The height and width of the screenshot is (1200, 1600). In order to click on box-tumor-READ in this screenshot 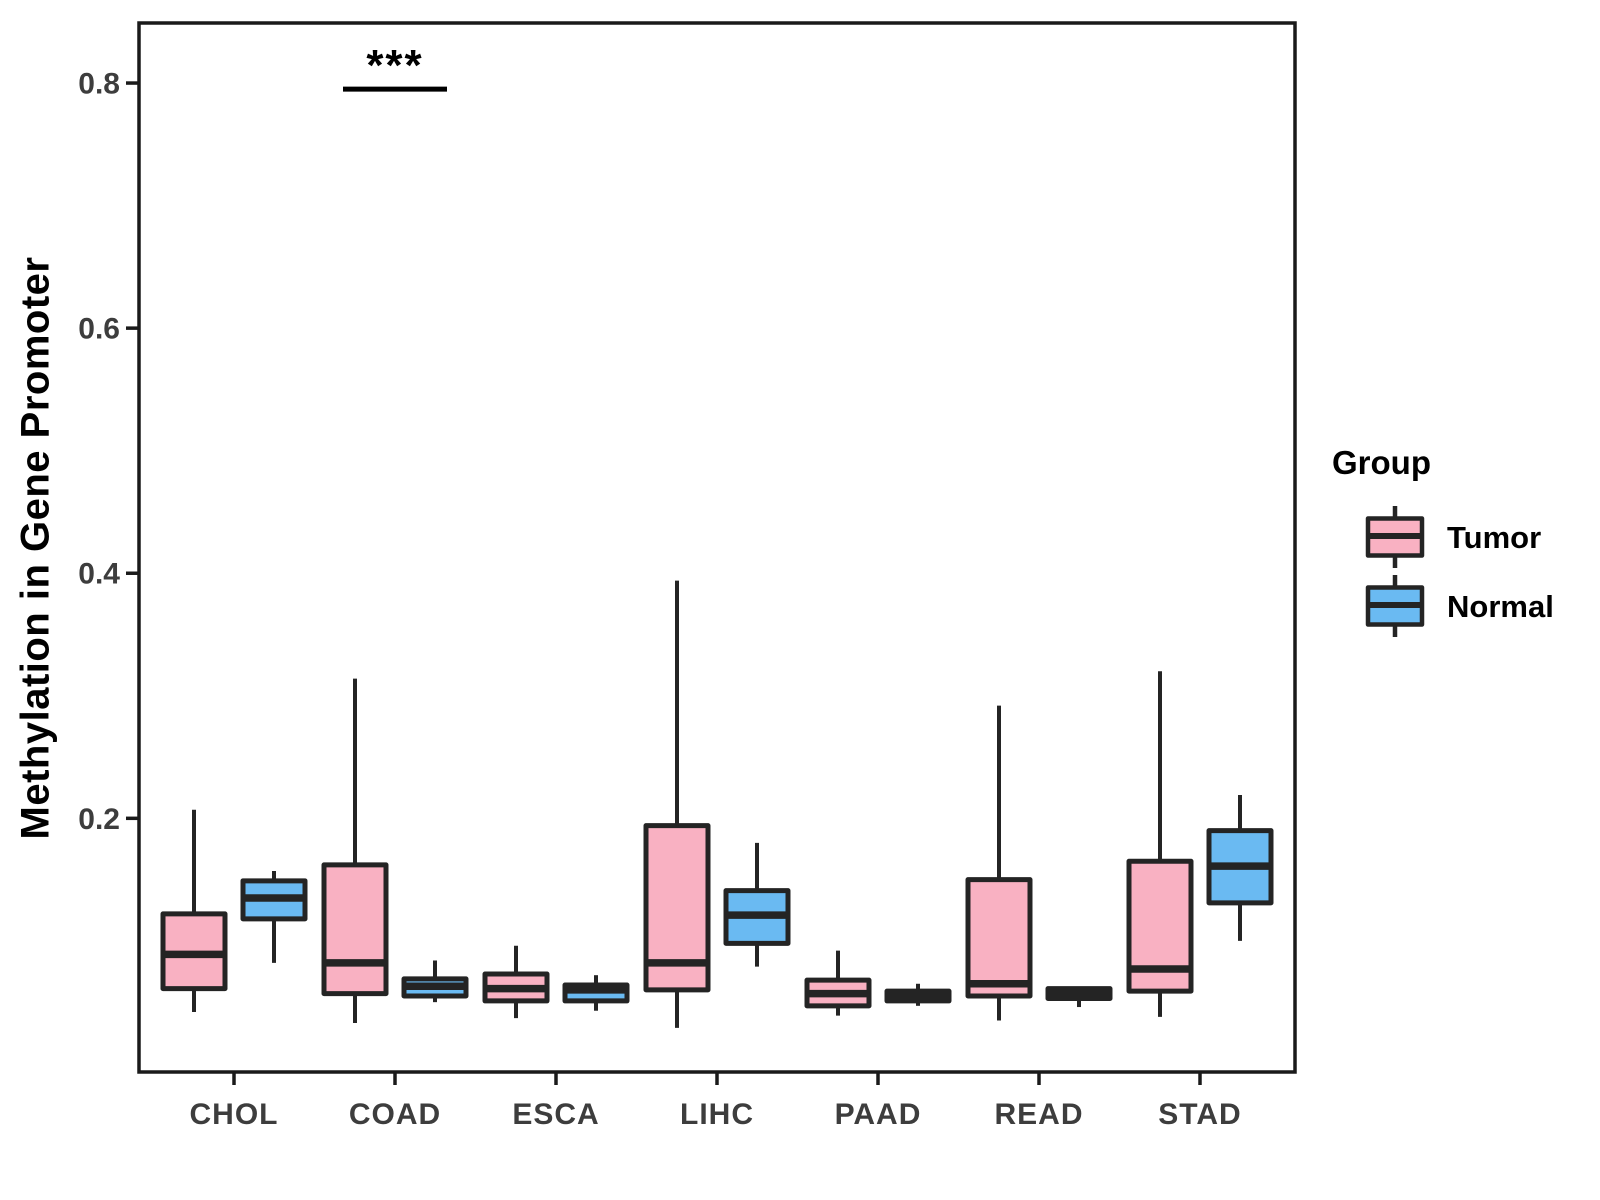, I will do `click(999, 938)`.